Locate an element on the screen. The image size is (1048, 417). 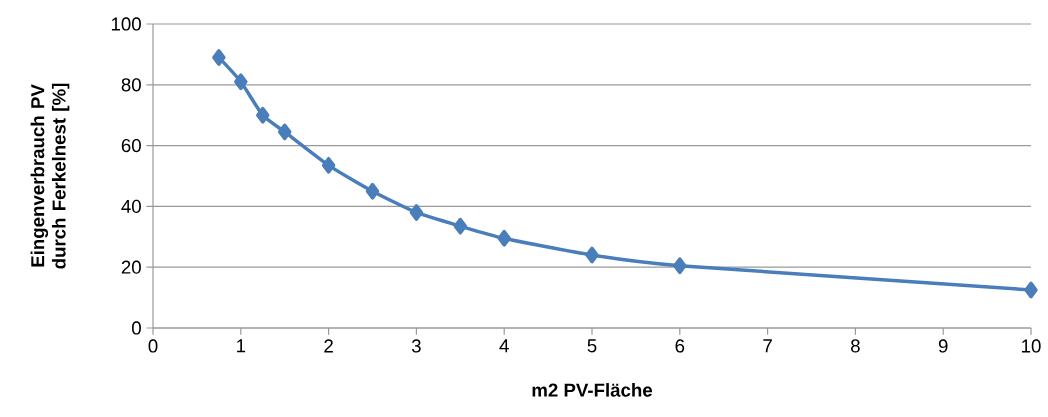
x-tick-label: 2 is located at coordinates (328, 346).